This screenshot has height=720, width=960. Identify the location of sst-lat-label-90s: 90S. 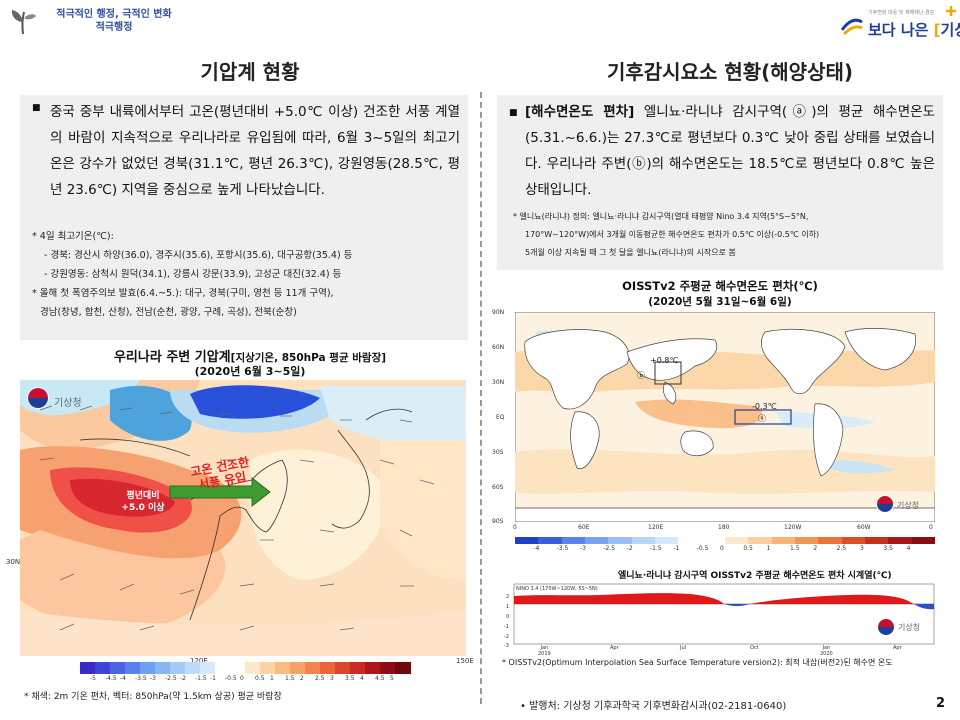
(498, 521).